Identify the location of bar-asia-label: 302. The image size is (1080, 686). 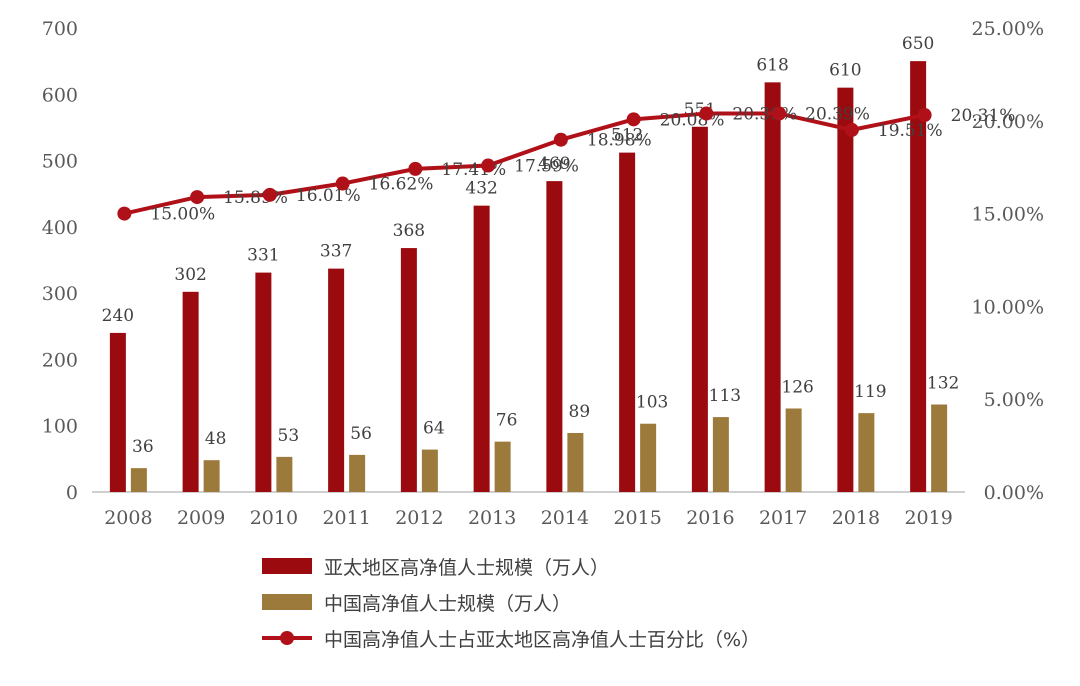
(190, 275).